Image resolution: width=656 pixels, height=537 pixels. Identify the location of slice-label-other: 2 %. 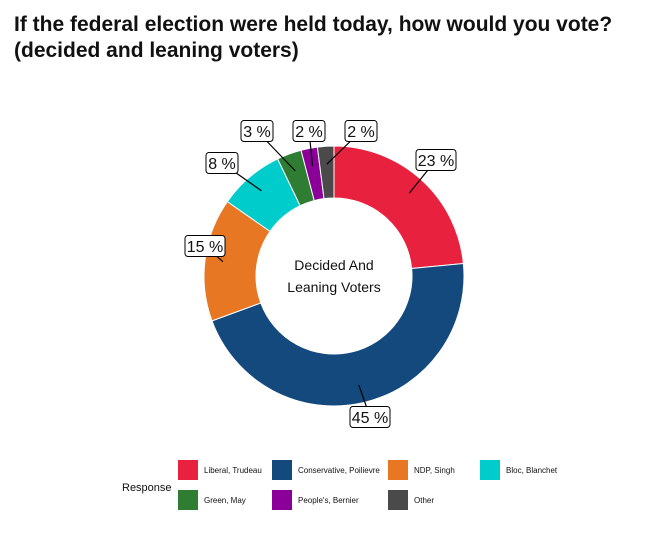
(361, 131).